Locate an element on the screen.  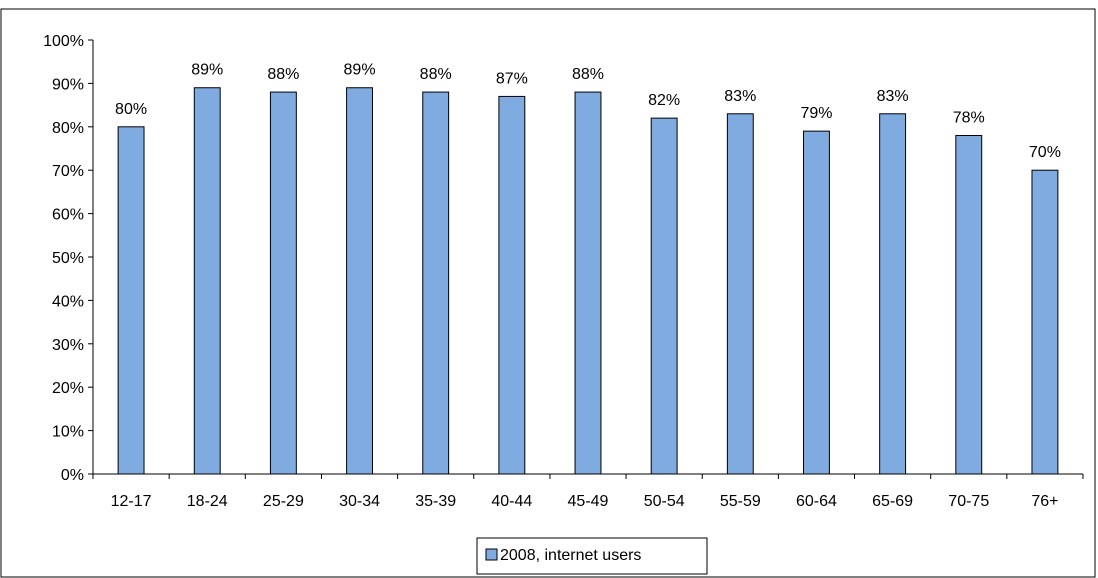
legend-label: 2008, internet users is located at coordinates (570, 555).